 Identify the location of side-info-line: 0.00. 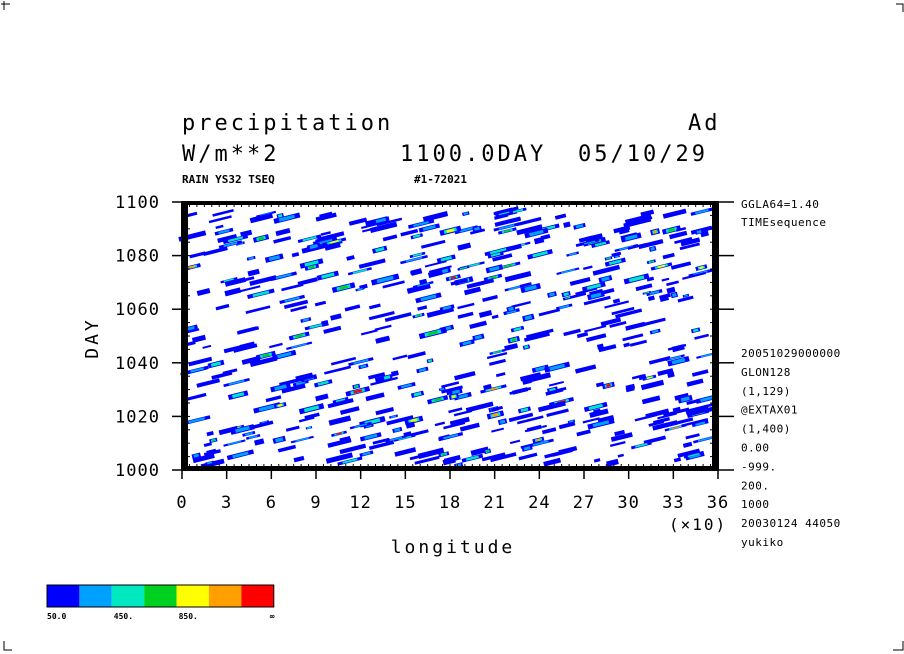
(755, 448).